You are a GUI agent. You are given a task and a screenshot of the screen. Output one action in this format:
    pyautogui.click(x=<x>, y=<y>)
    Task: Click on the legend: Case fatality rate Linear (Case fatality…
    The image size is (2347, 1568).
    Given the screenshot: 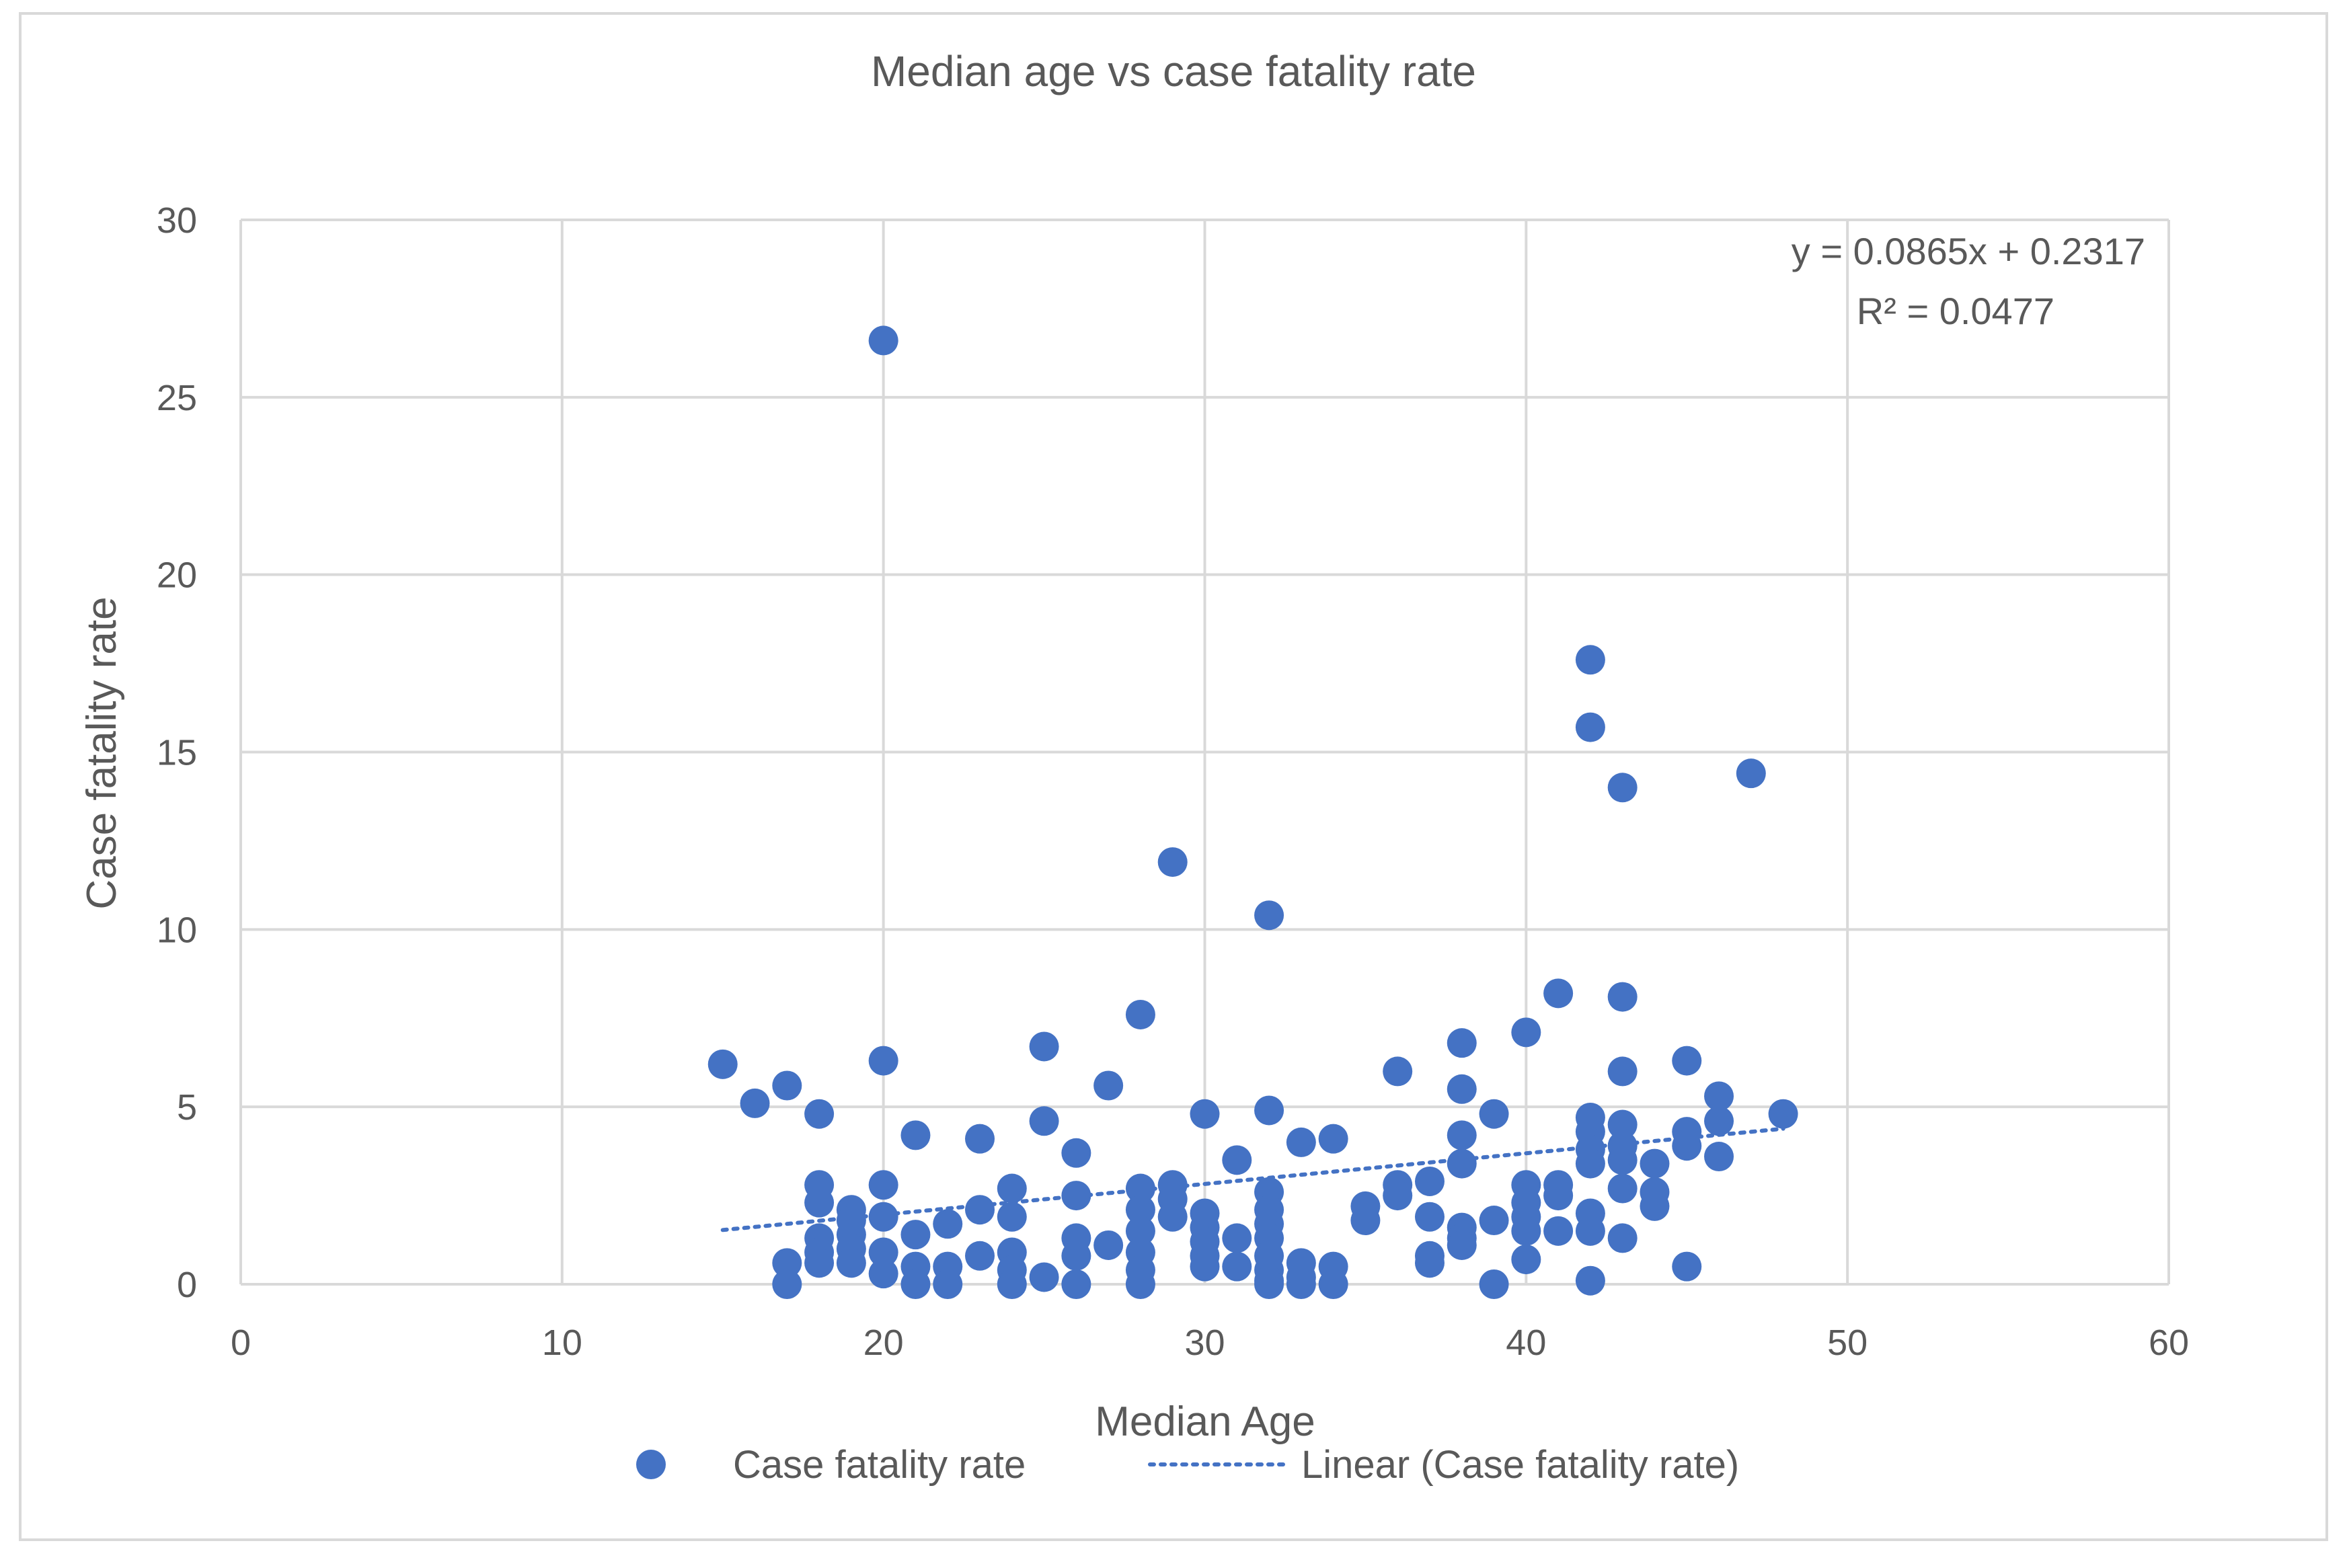 What is the action you would take?
    pyautogui.click(x=1187, y=1465)
    